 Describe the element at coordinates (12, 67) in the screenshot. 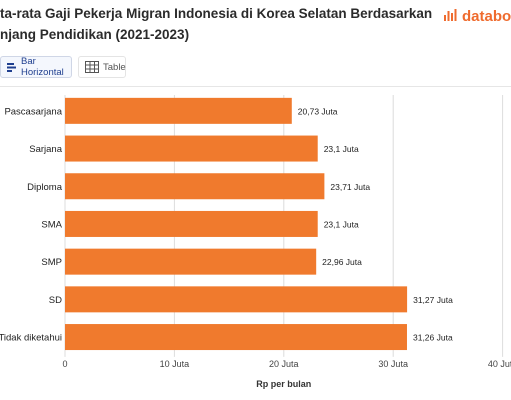

I see `bar-chart-icon` at that location.